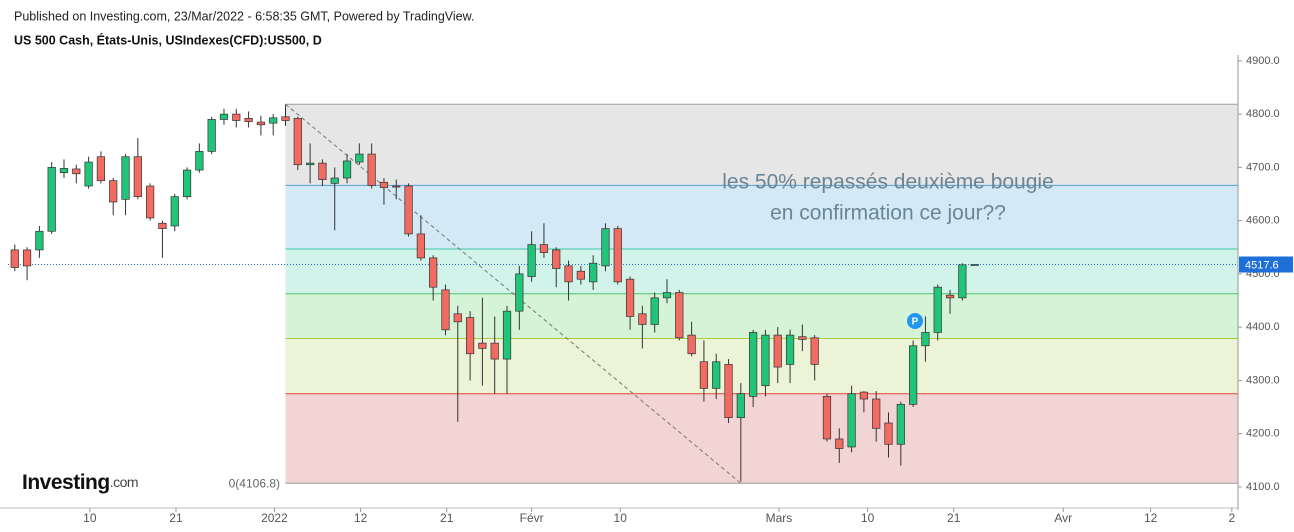 Image resolution: width=1294 pixels, height=532 pixels. I want to click on p-marker, so click(915, 321).